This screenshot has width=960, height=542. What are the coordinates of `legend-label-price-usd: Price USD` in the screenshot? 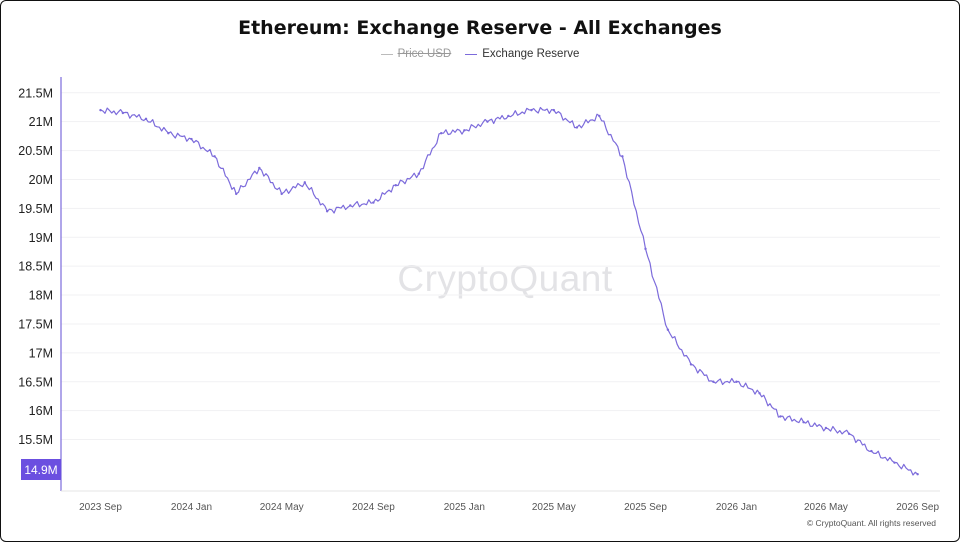 It's located at (424, 54).